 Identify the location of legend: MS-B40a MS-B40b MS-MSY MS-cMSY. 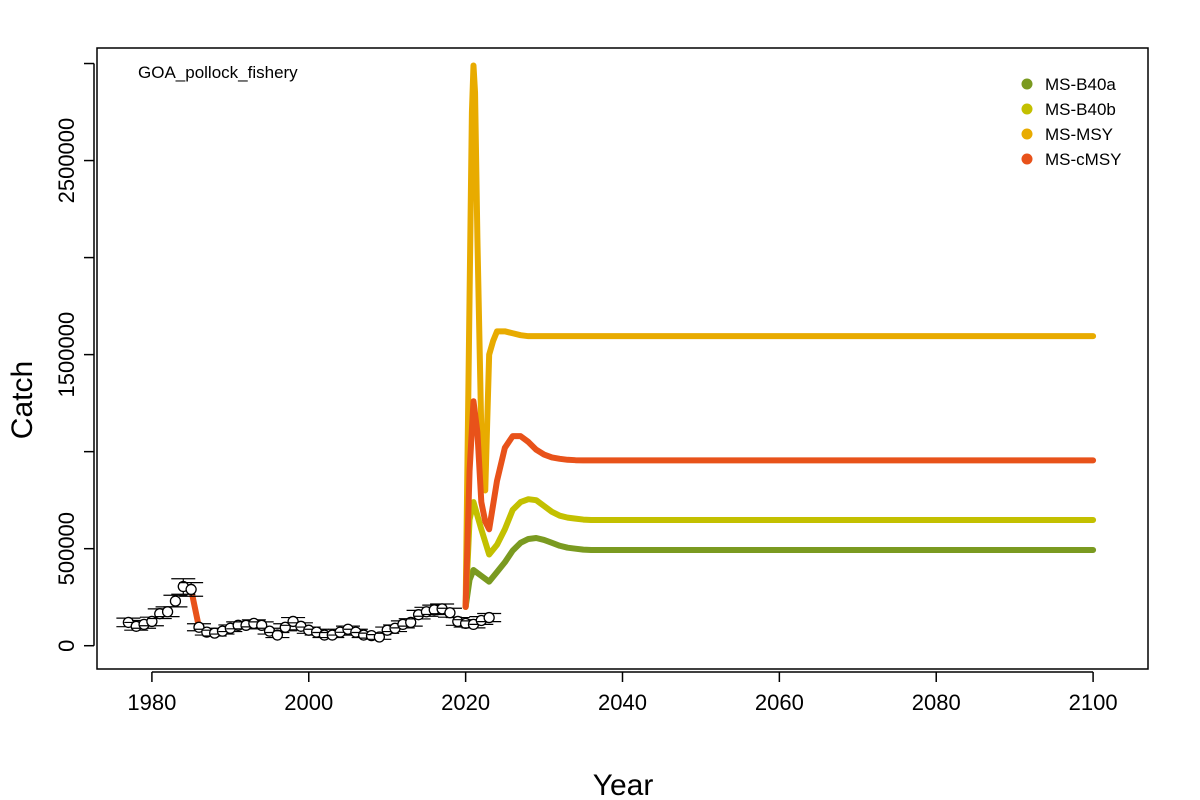
(1071, 122).